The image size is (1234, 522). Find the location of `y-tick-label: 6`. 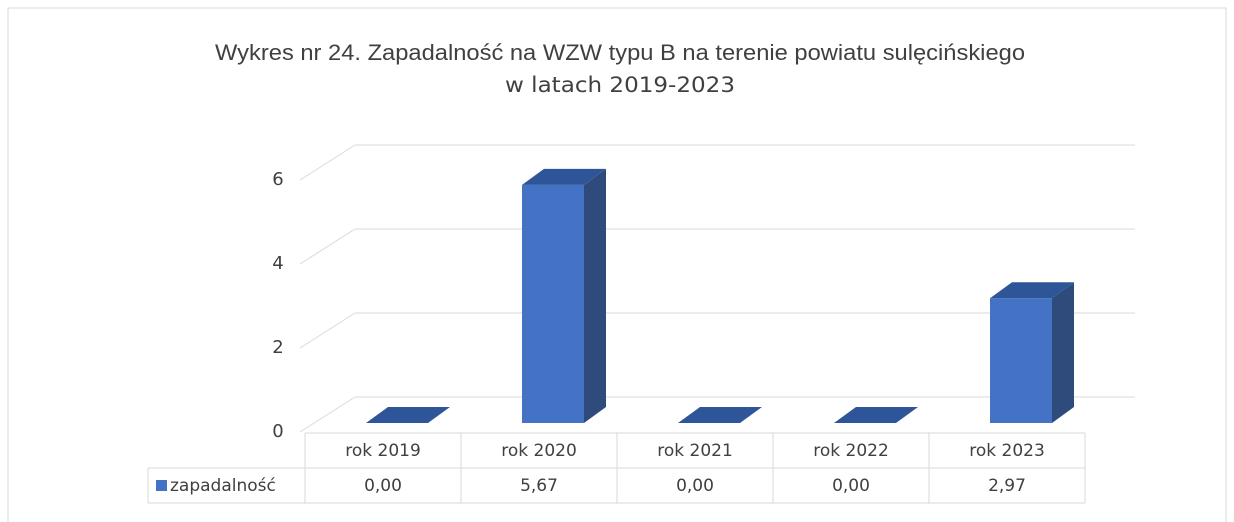

y-tick-label: 6 is located at coordinates (277, 179).